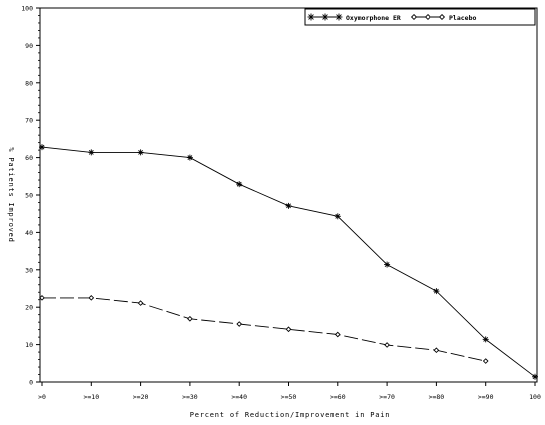 The width and height of the screenshot is (545, 425). What do you see at coordinates (141, 397) in the screenshot?
I see `x-tick-label: >=20` at bounding box center [141, 397].